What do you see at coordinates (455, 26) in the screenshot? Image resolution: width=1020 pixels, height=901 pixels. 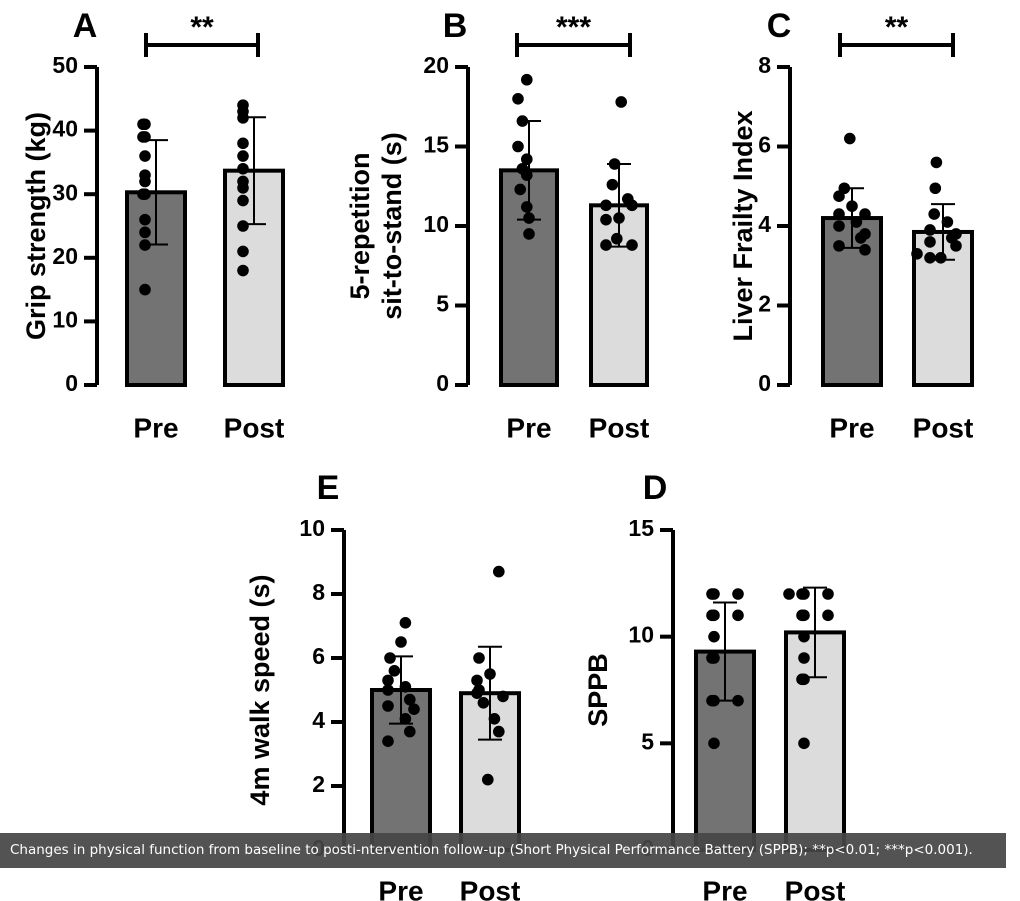 I see `panel-b-label: B` at bounding box center [455, 26].